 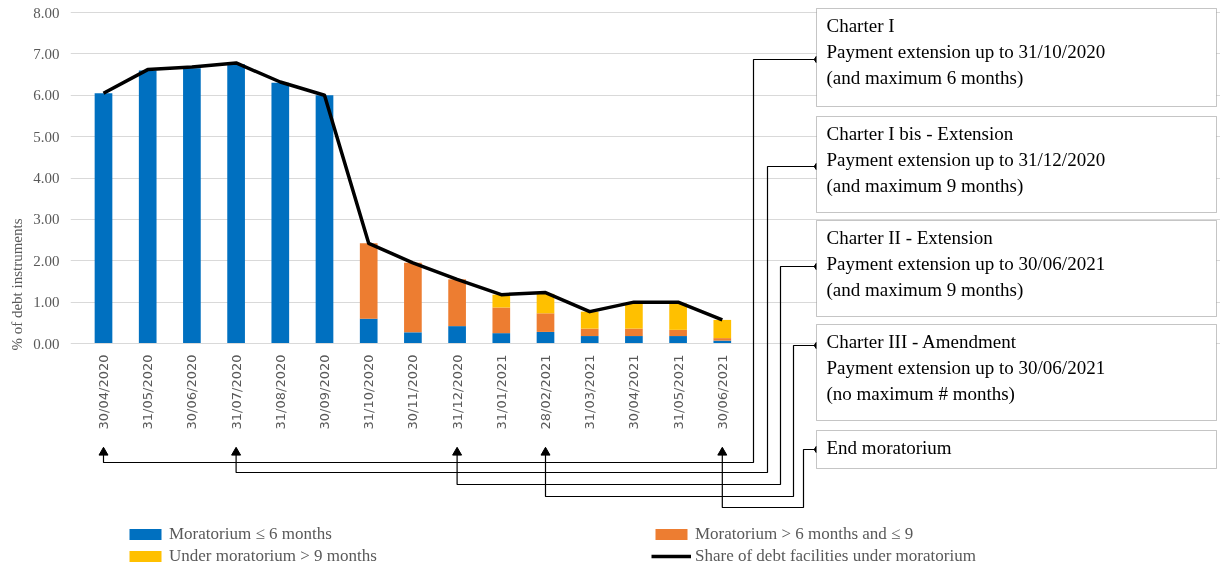 I want to click on x-tick-label: 31/12/2020, so click(x=457, y=392).